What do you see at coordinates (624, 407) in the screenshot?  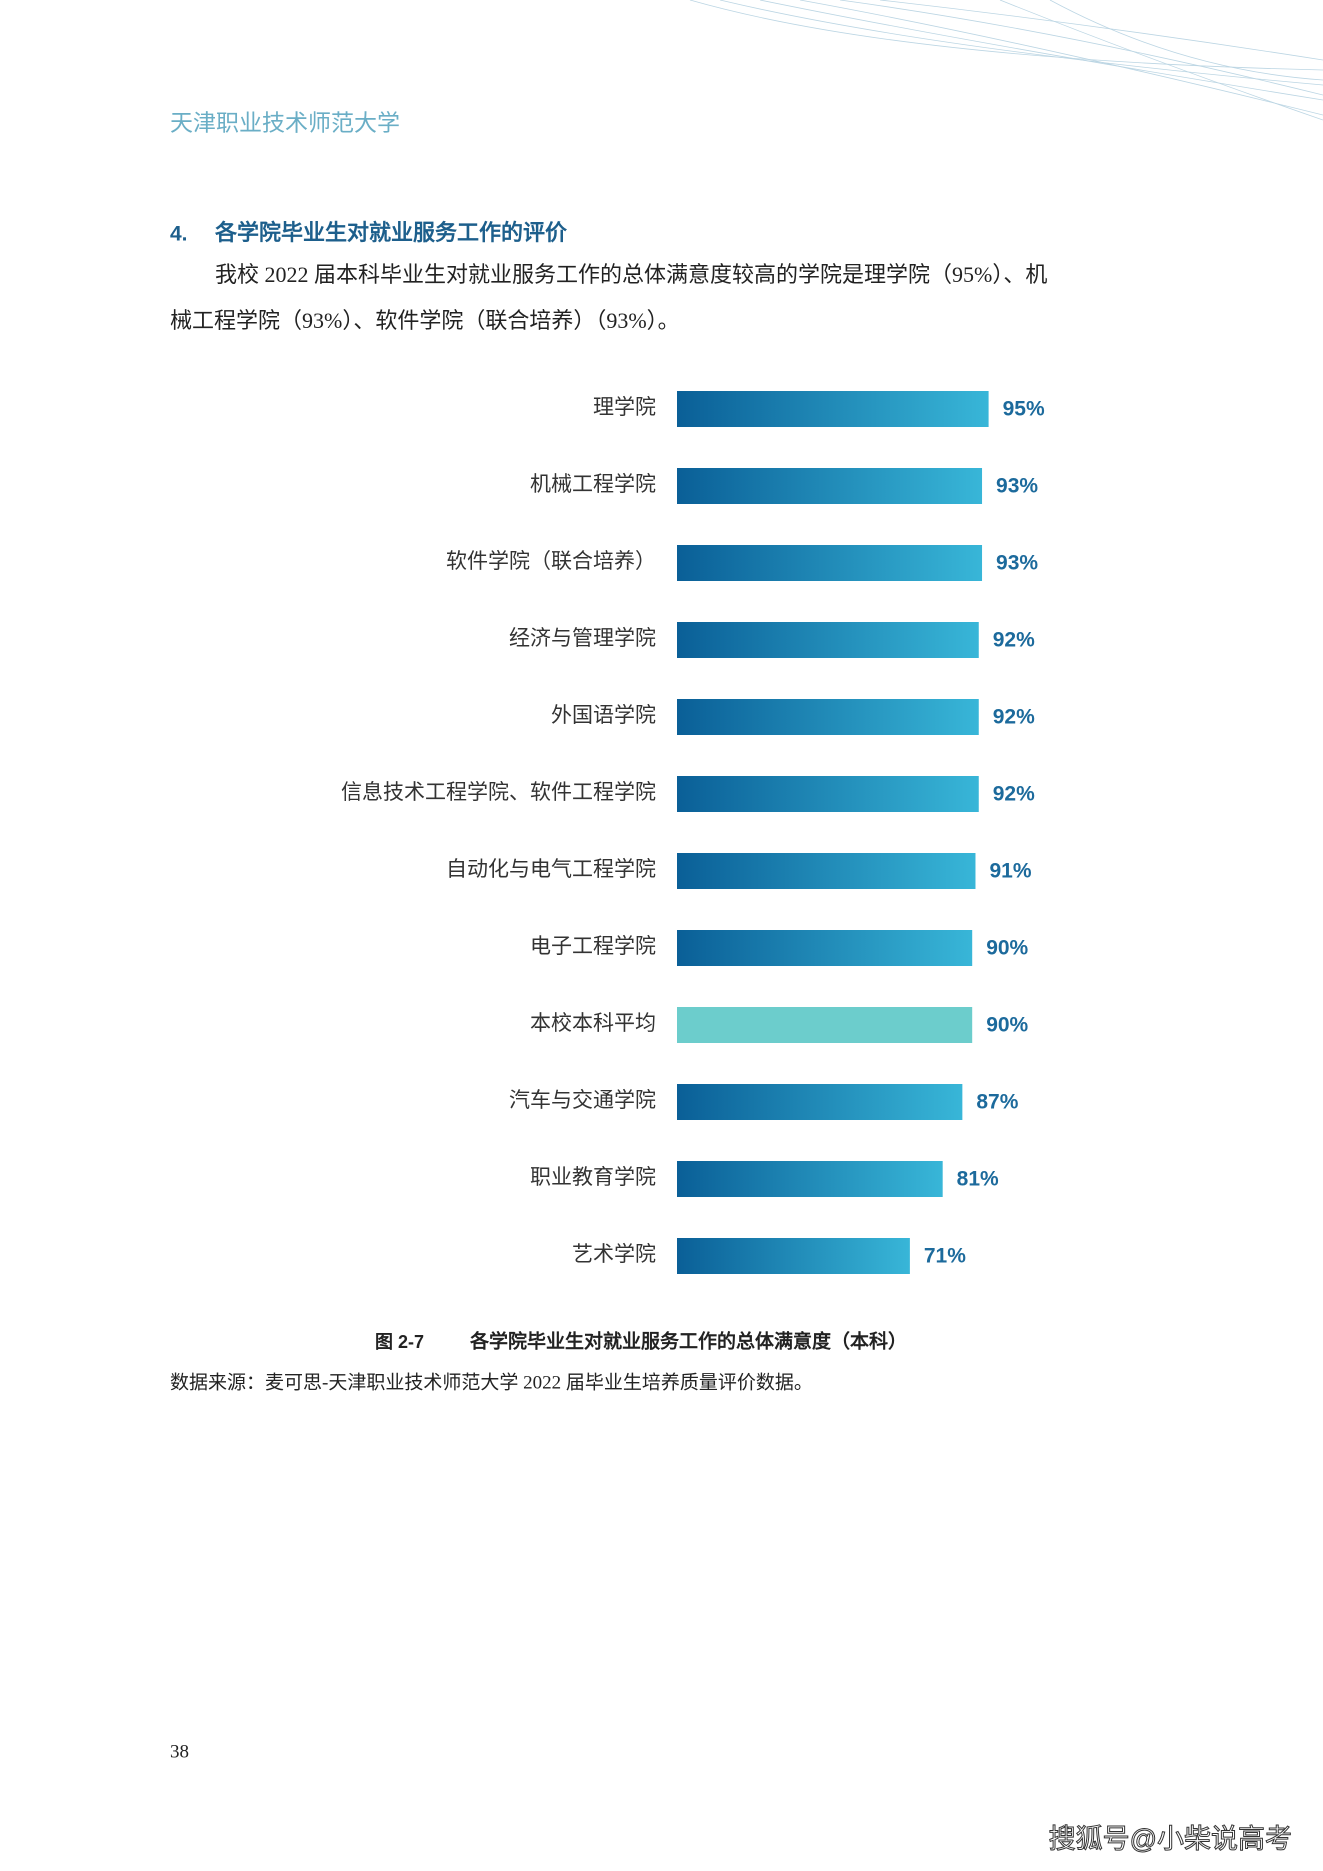 I see `category-label: 理学院` at bounding box center [624, 407].